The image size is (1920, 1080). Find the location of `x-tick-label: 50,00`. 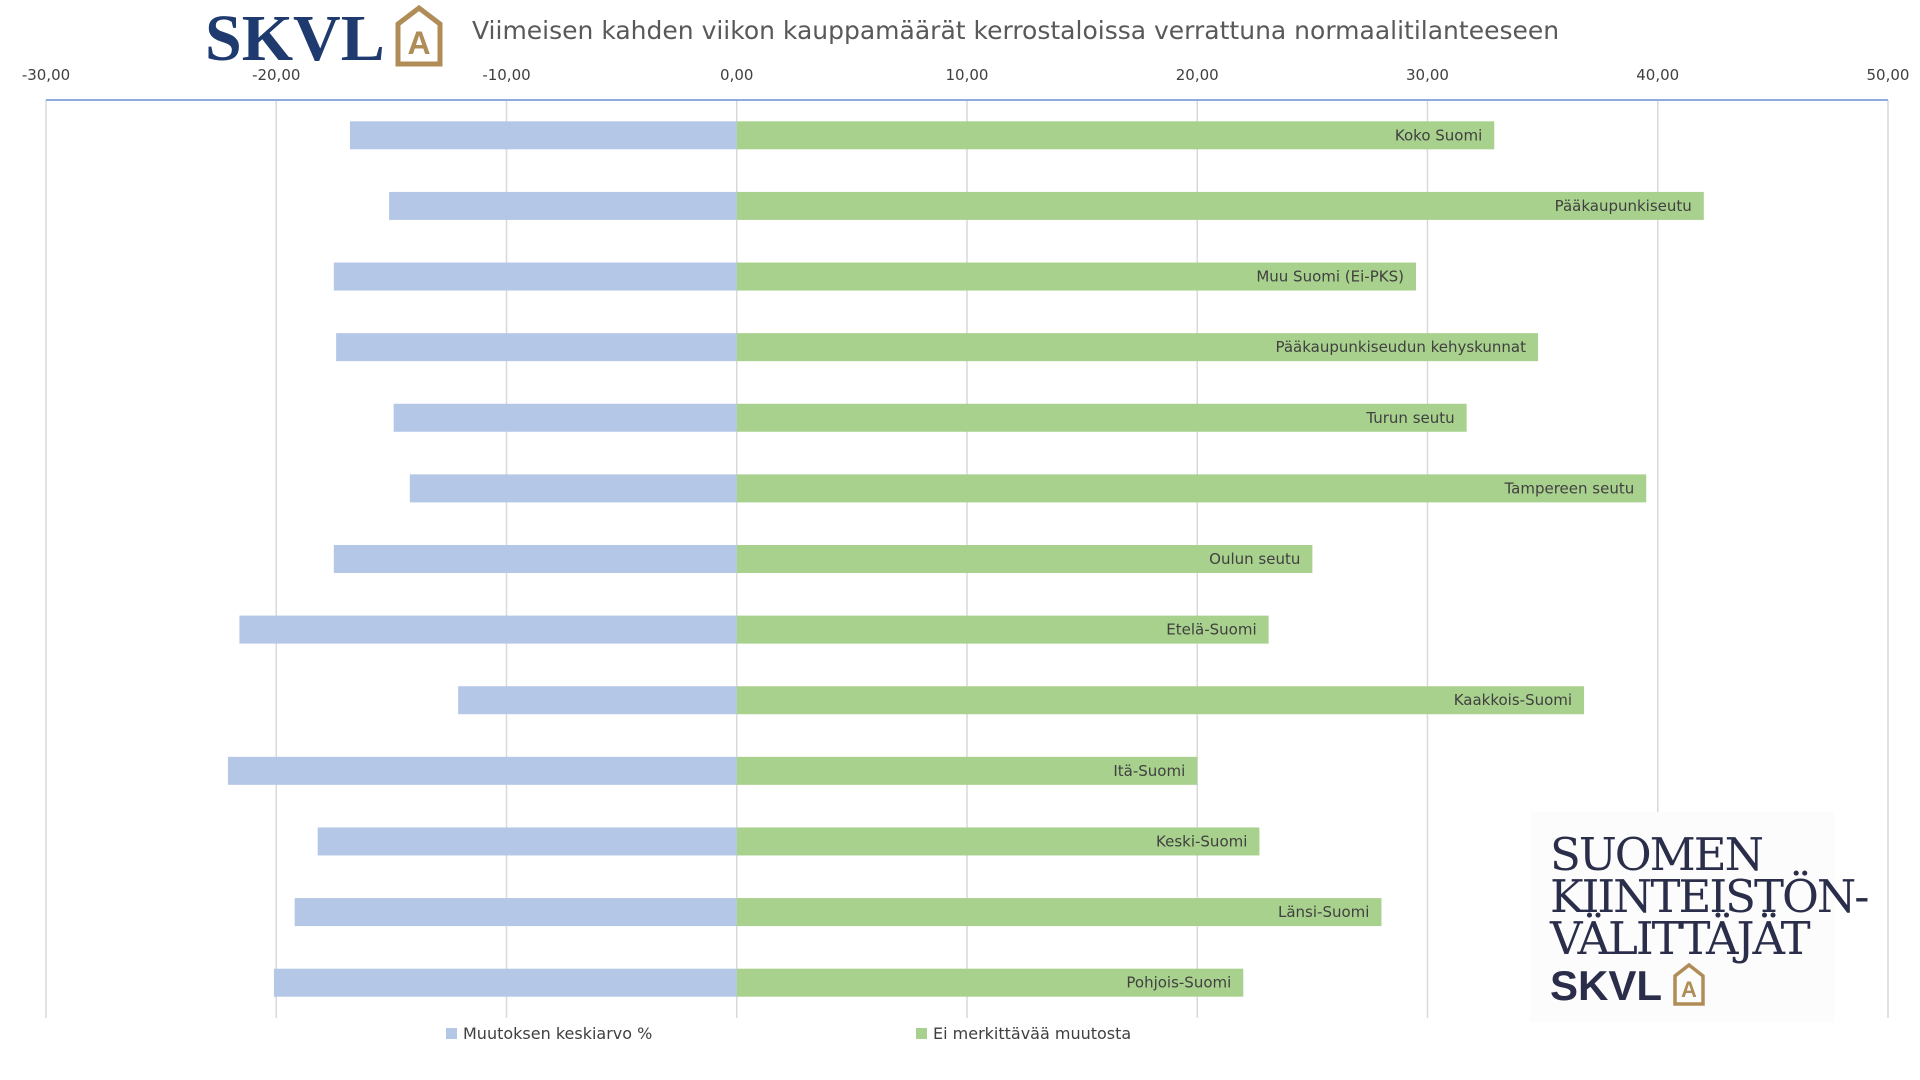

x-tick-label: 50,00 is located at coordinates (1888, 75).